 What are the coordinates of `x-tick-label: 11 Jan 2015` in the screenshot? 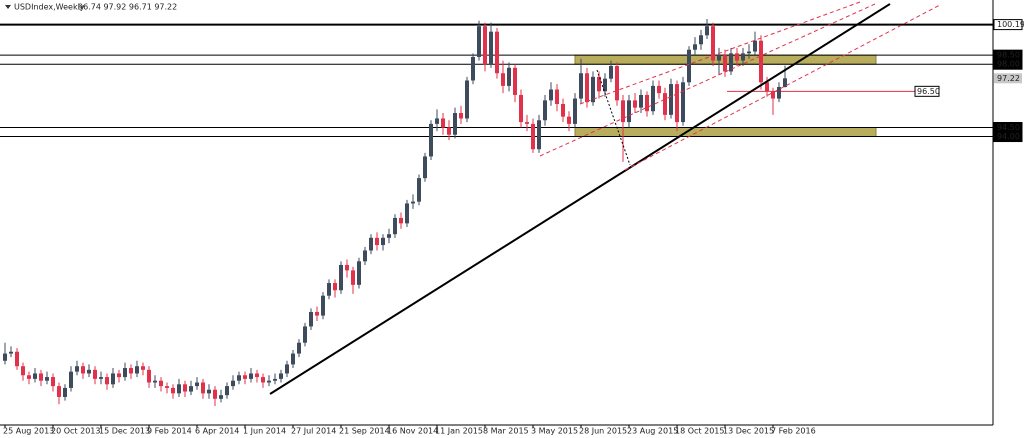 It's located at (459, 431).